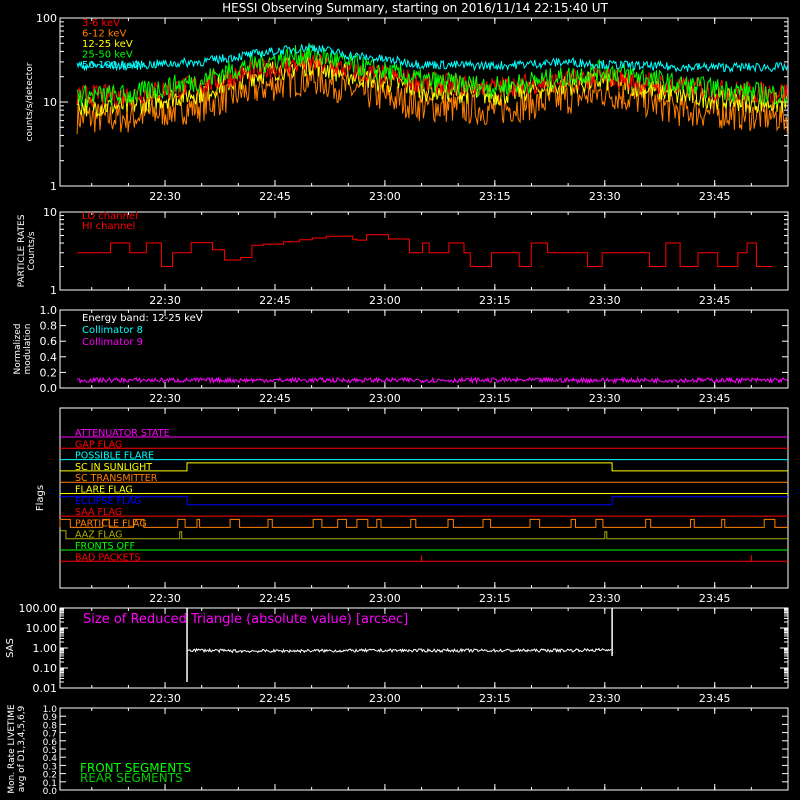 The image size is (800, 800). What do you see at coordinates (38, 608) in the screenshot?
I see `y-tick-label: 100.00` at bounding box center [38, 608].